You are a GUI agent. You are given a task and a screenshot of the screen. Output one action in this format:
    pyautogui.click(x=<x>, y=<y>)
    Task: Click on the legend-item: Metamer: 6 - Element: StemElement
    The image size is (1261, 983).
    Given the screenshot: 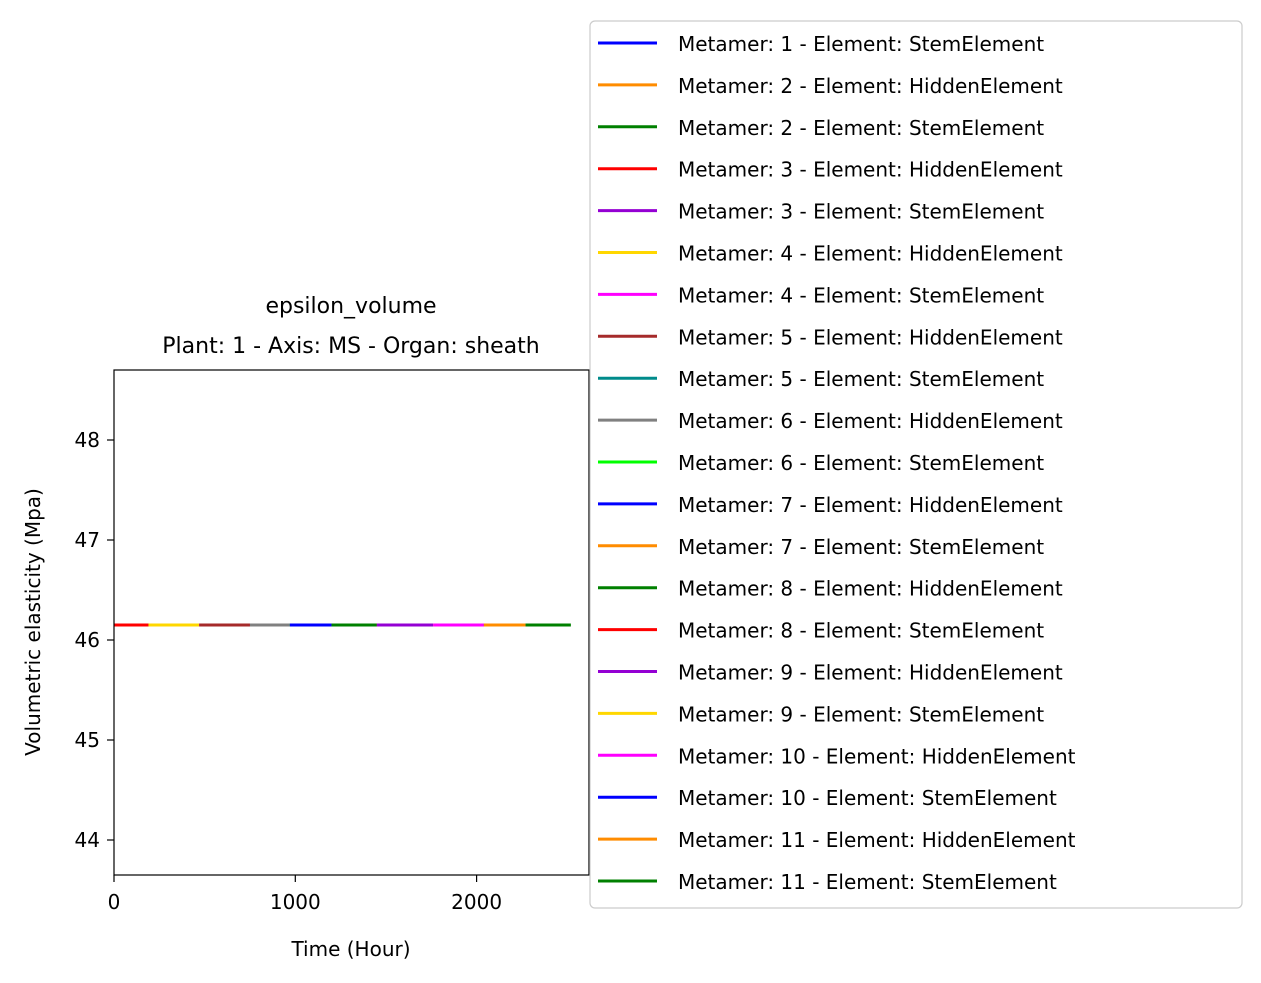 What is the action you would take?
    pyautogui.click(x=821, y=463)
    